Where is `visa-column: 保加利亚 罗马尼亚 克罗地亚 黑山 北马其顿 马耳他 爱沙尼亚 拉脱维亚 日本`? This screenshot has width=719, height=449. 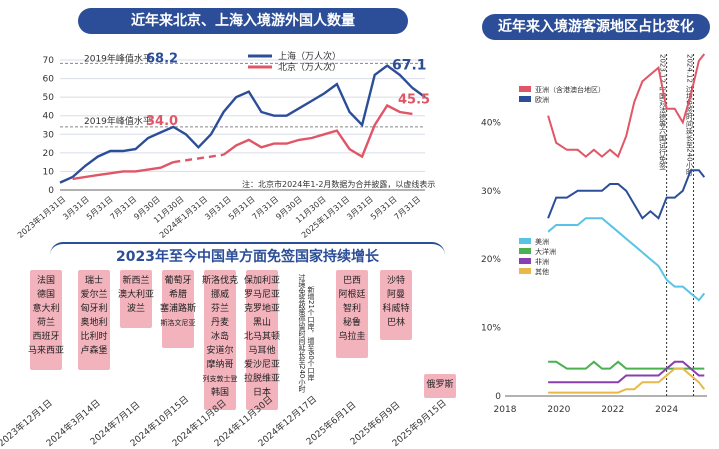
visa-column: 保加利亚 罗马尼亚 克罗地亚 黑山 北马其顿 马耳他 爱沙尼亚 拉脱维亚 日本 is located at coordinates (262, 340).